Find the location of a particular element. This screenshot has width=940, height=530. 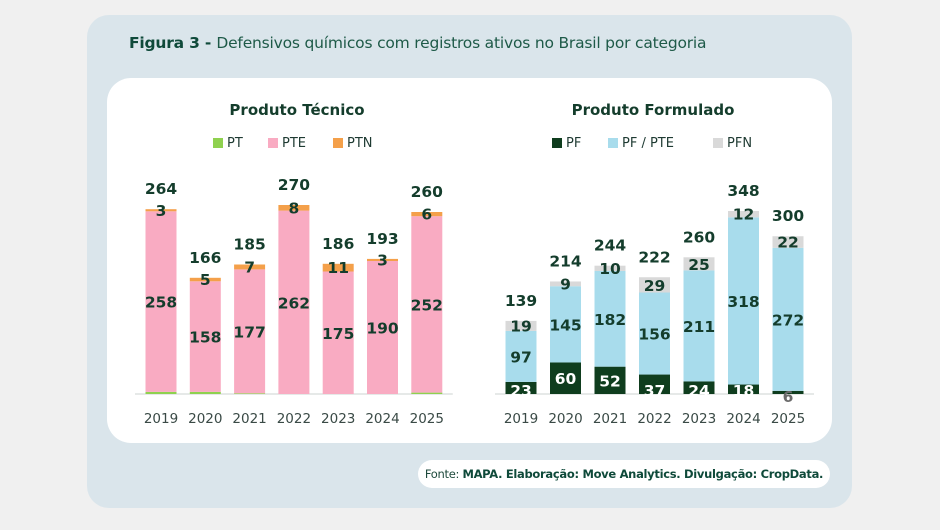

bar-segment-formulado-pf-2020 is located at coordinates (565, 378).